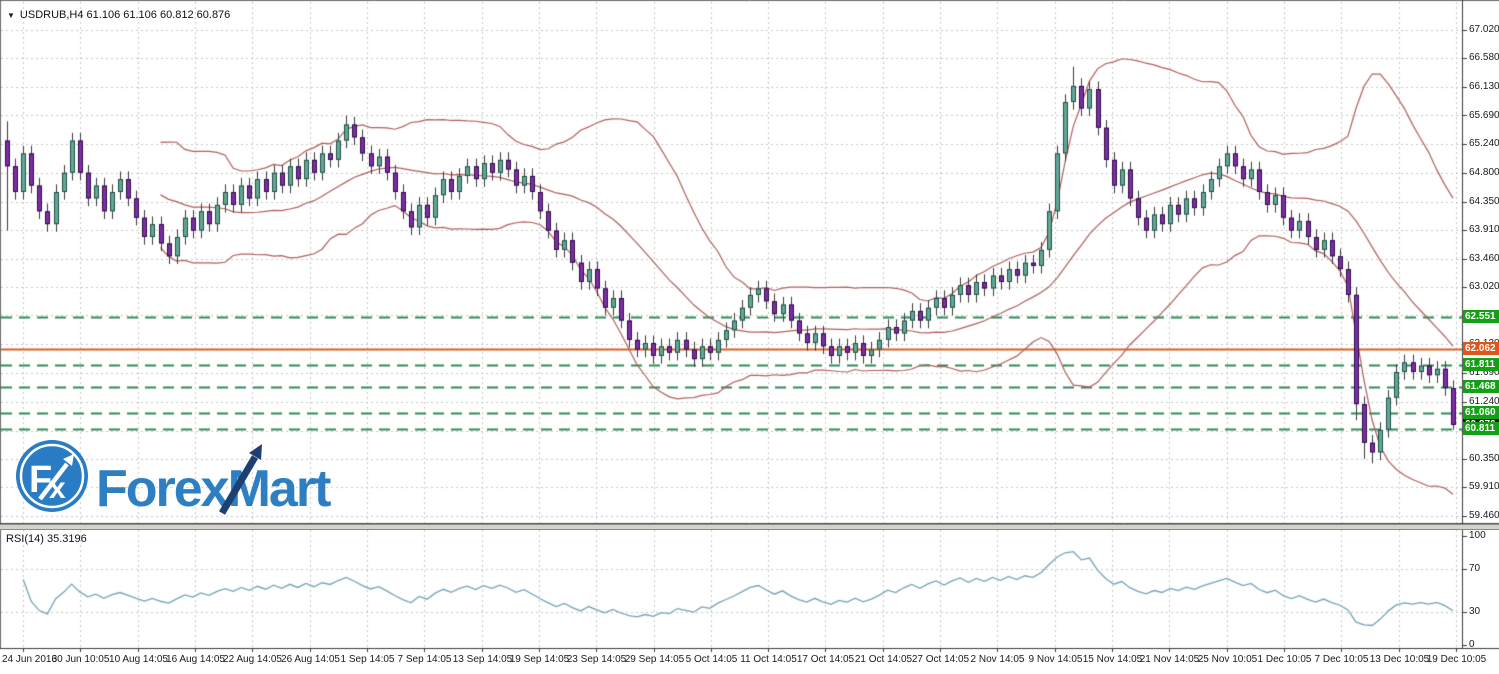 This screenshot has height=674, width=1499. Describe the element at coordinates (1227, 659) in the screenshot. I see `time-axis-label: 25 Nov 10:05` at that location.